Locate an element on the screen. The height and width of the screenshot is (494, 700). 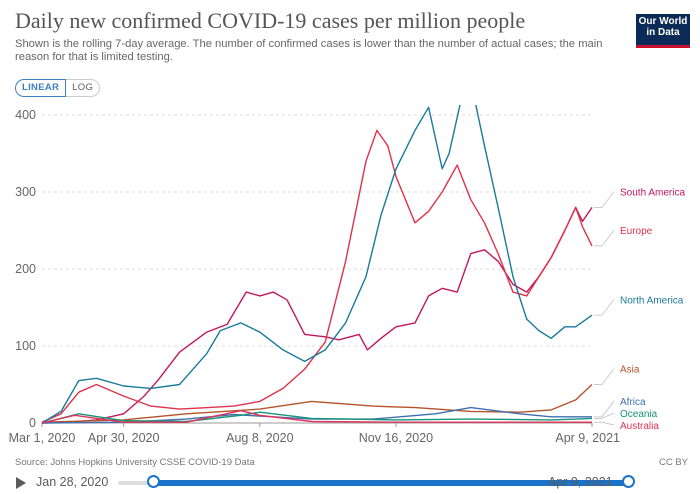
logo-line-1: Our World is located at coordinates (663, 21).